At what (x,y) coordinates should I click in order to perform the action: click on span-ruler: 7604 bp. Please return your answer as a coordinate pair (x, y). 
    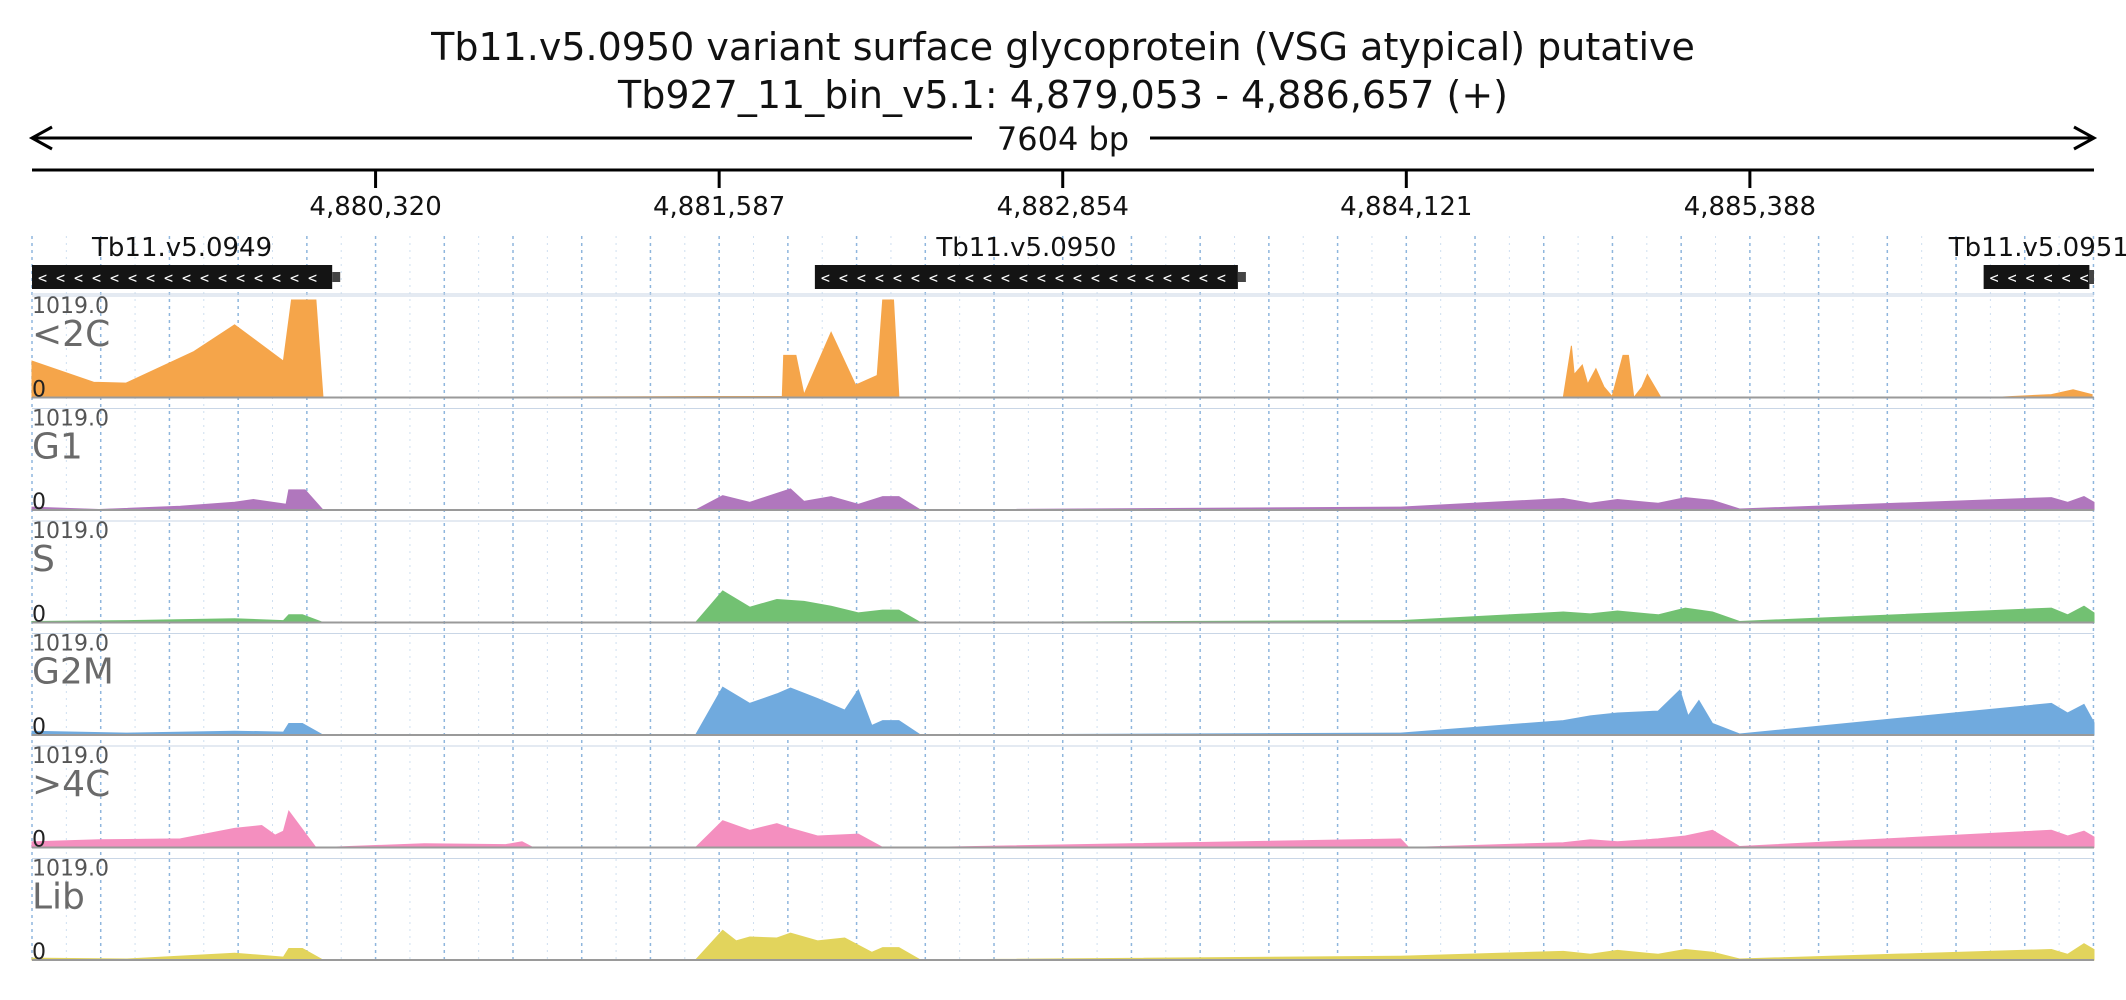
    Looking at the image, I should click on (1063, 139).